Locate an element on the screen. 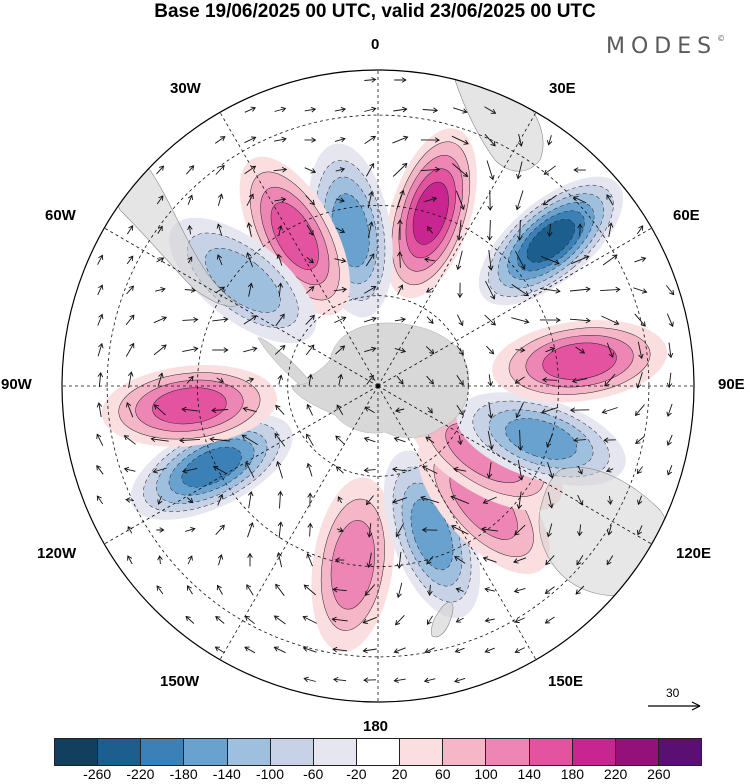 The width and height of the screenshot is (750, 784). lon-label-30e: 30E is located at coordinates (562, 88).